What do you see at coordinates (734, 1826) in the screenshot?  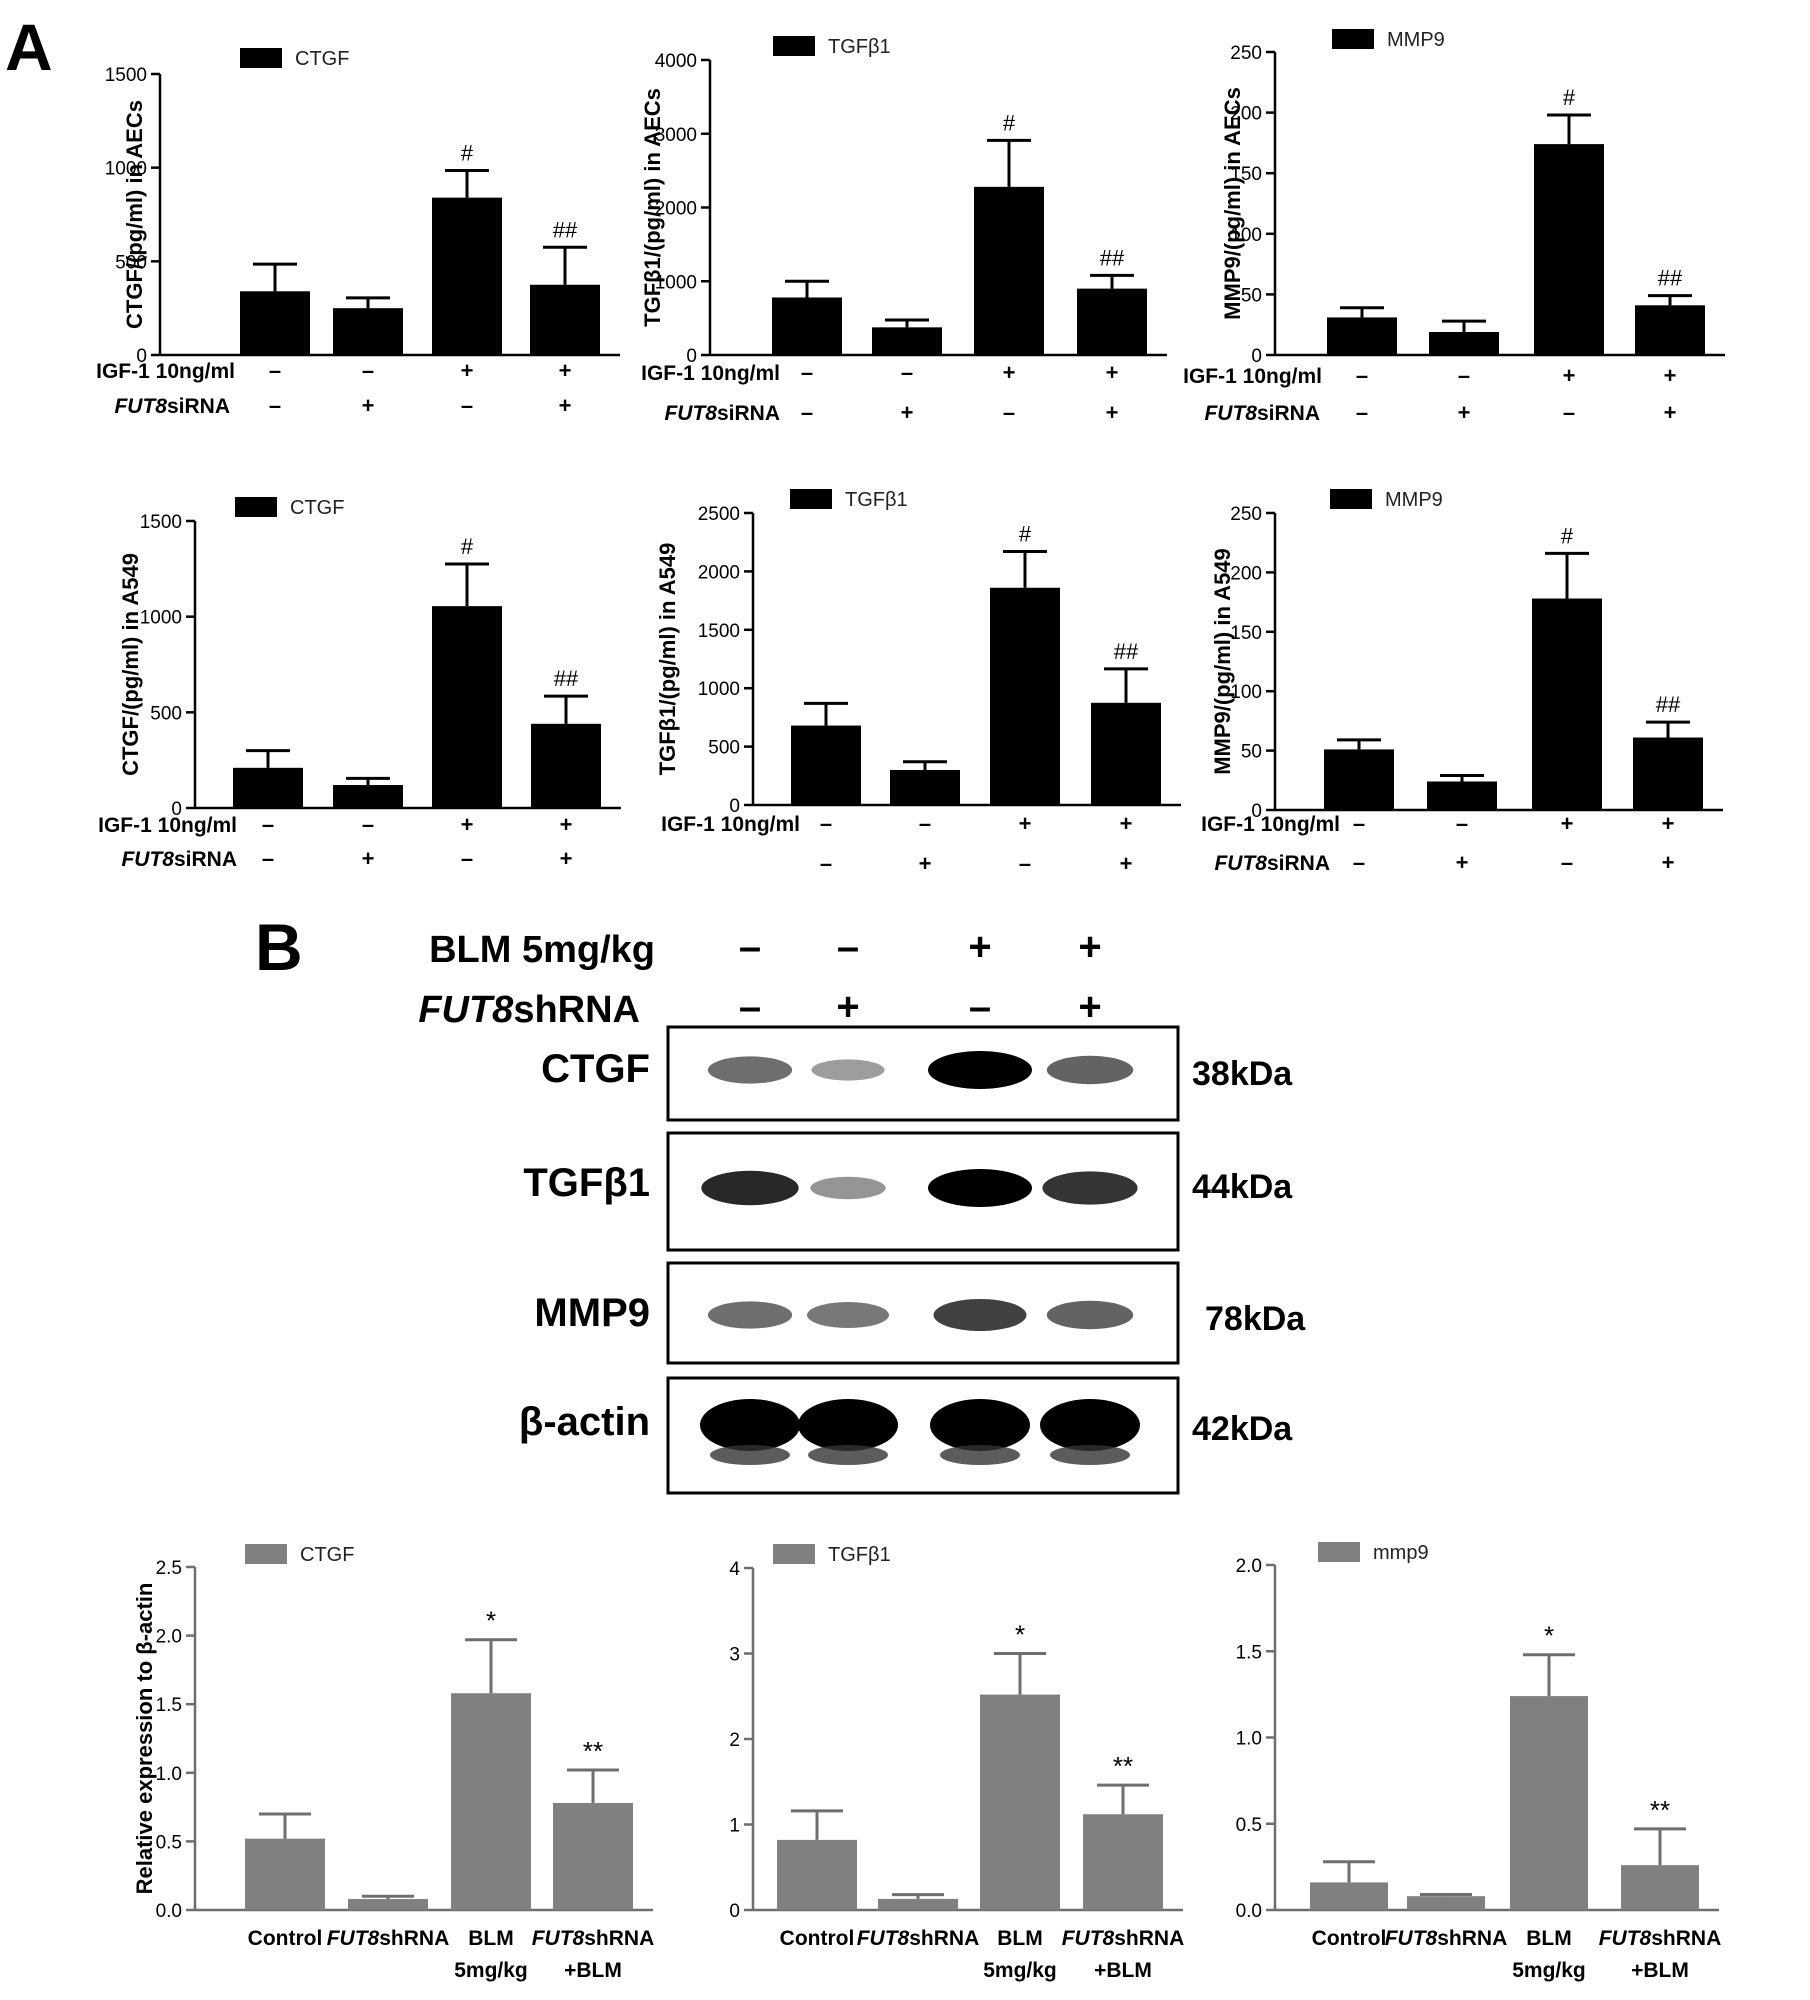 I see `y-tick-label: 1` at bounding box center [734, 1826].